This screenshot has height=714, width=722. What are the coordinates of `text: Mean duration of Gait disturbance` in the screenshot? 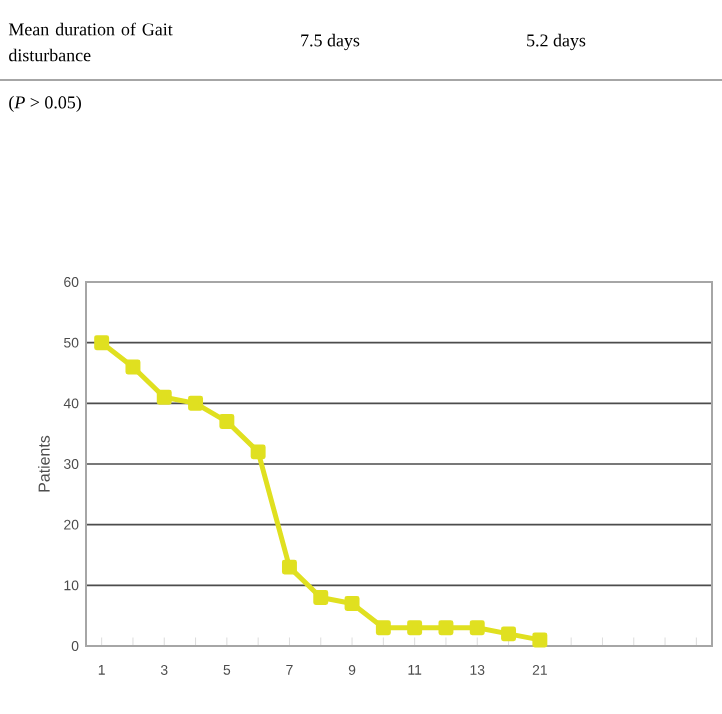 It's located at (90, 42).